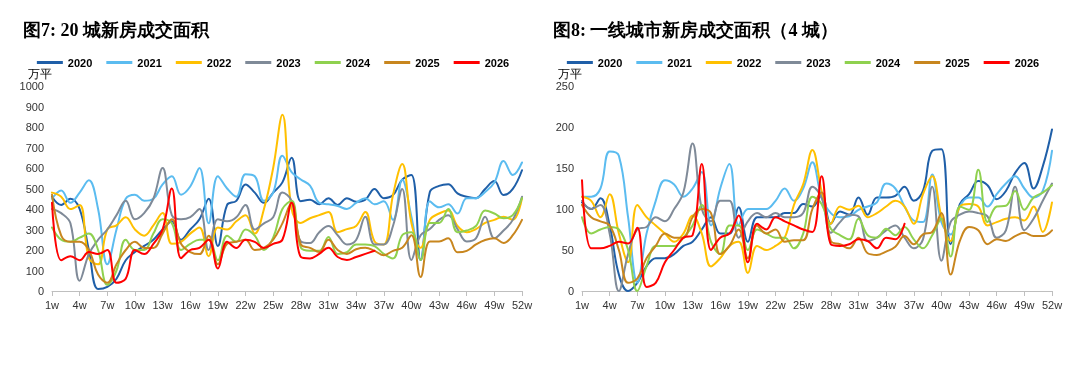 The width and height of the screenshot is (1080, 365). I want to click on y-tick-label: 50, so click(567, 250).